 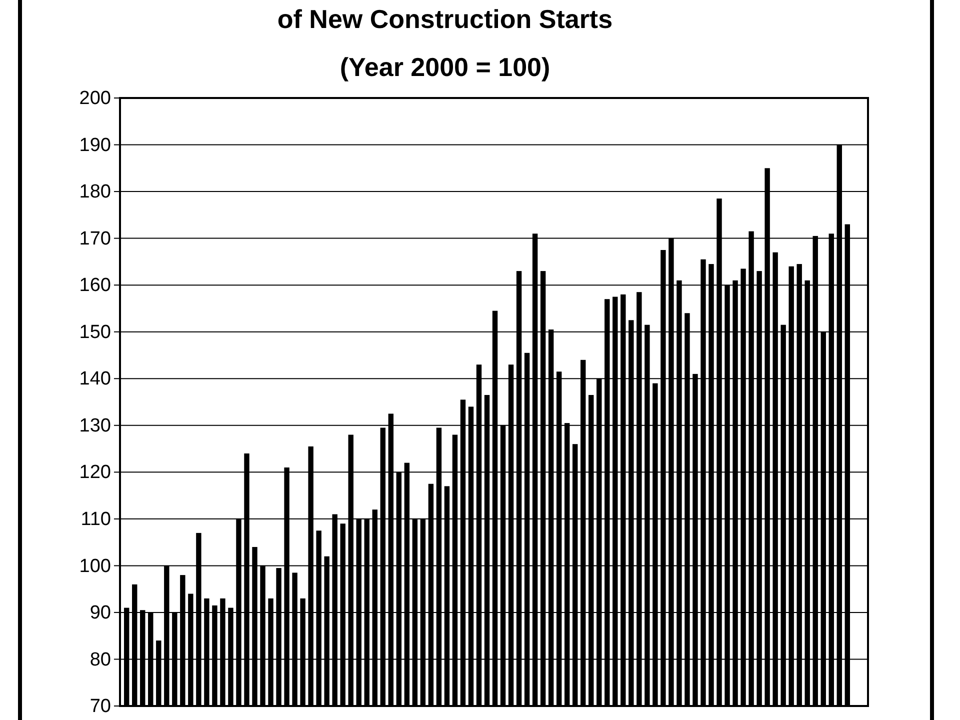 I want to click on y-tick-label: 150, so click(x=95, y=332).